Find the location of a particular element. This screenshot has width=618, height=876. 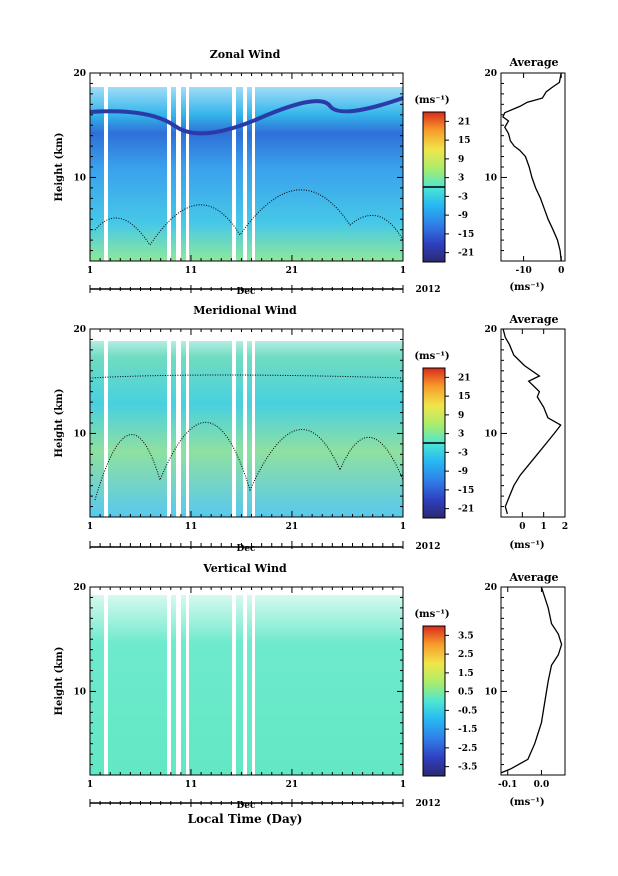

meridional-y-axis: 10 20 is located at coordinates (238, 421).